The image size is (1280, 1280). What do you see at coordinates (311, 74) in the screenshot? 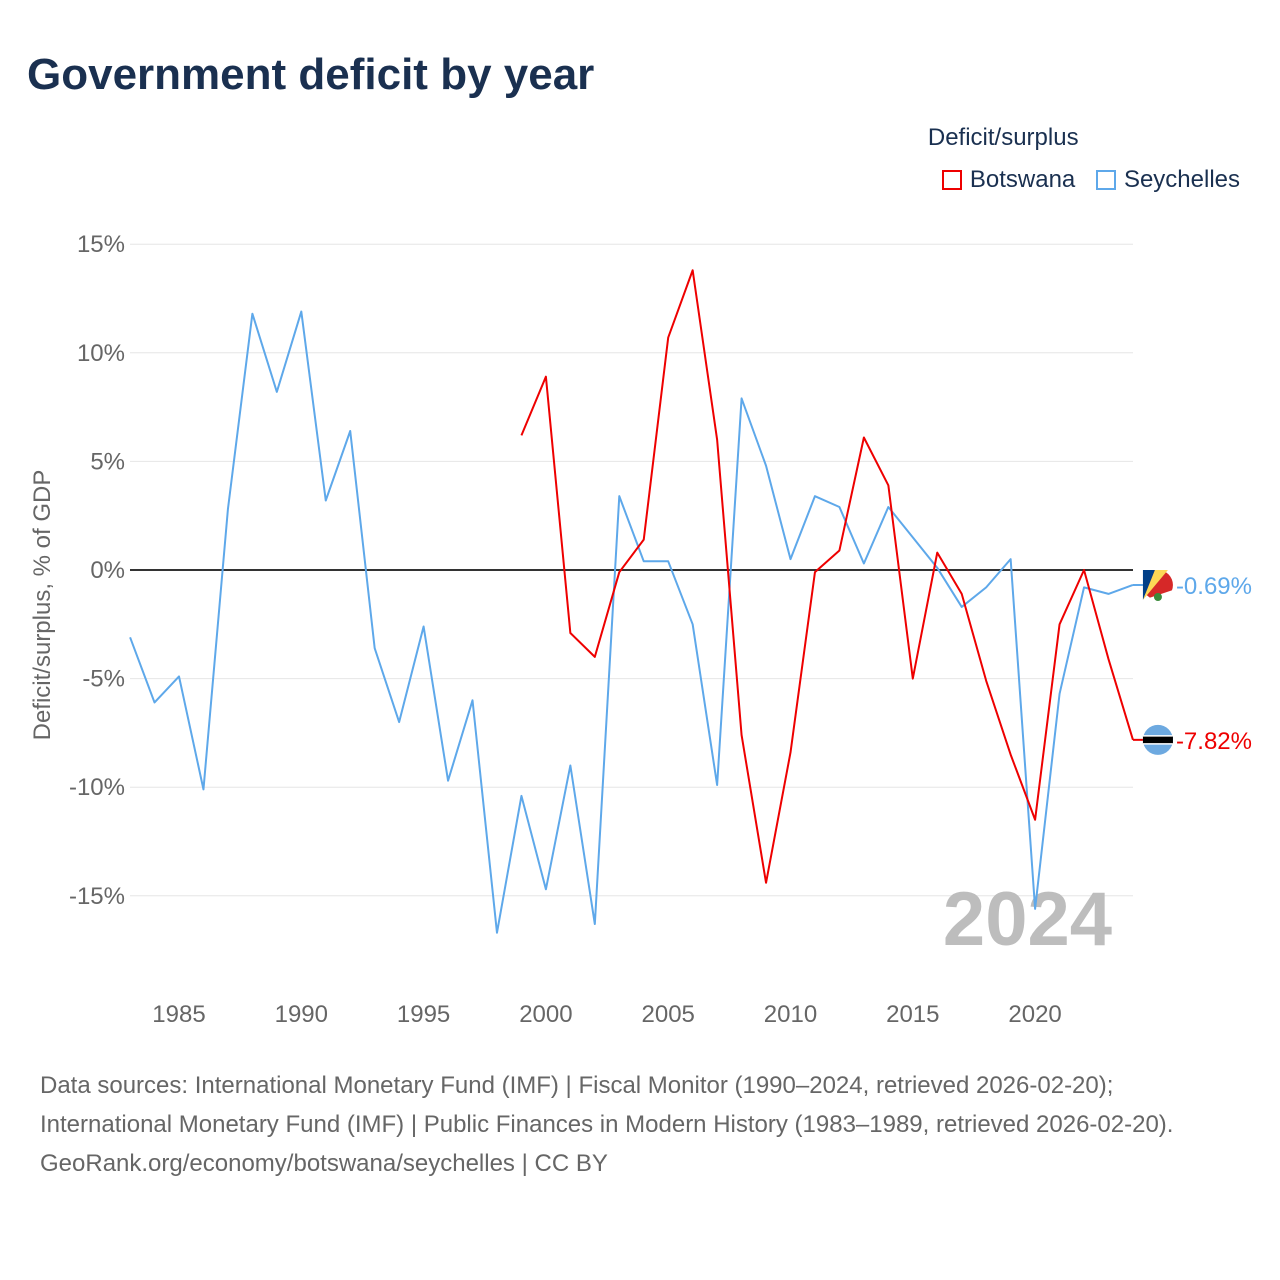
I see `chart-title: Government deficit by year` at bounding box center [311, 74].